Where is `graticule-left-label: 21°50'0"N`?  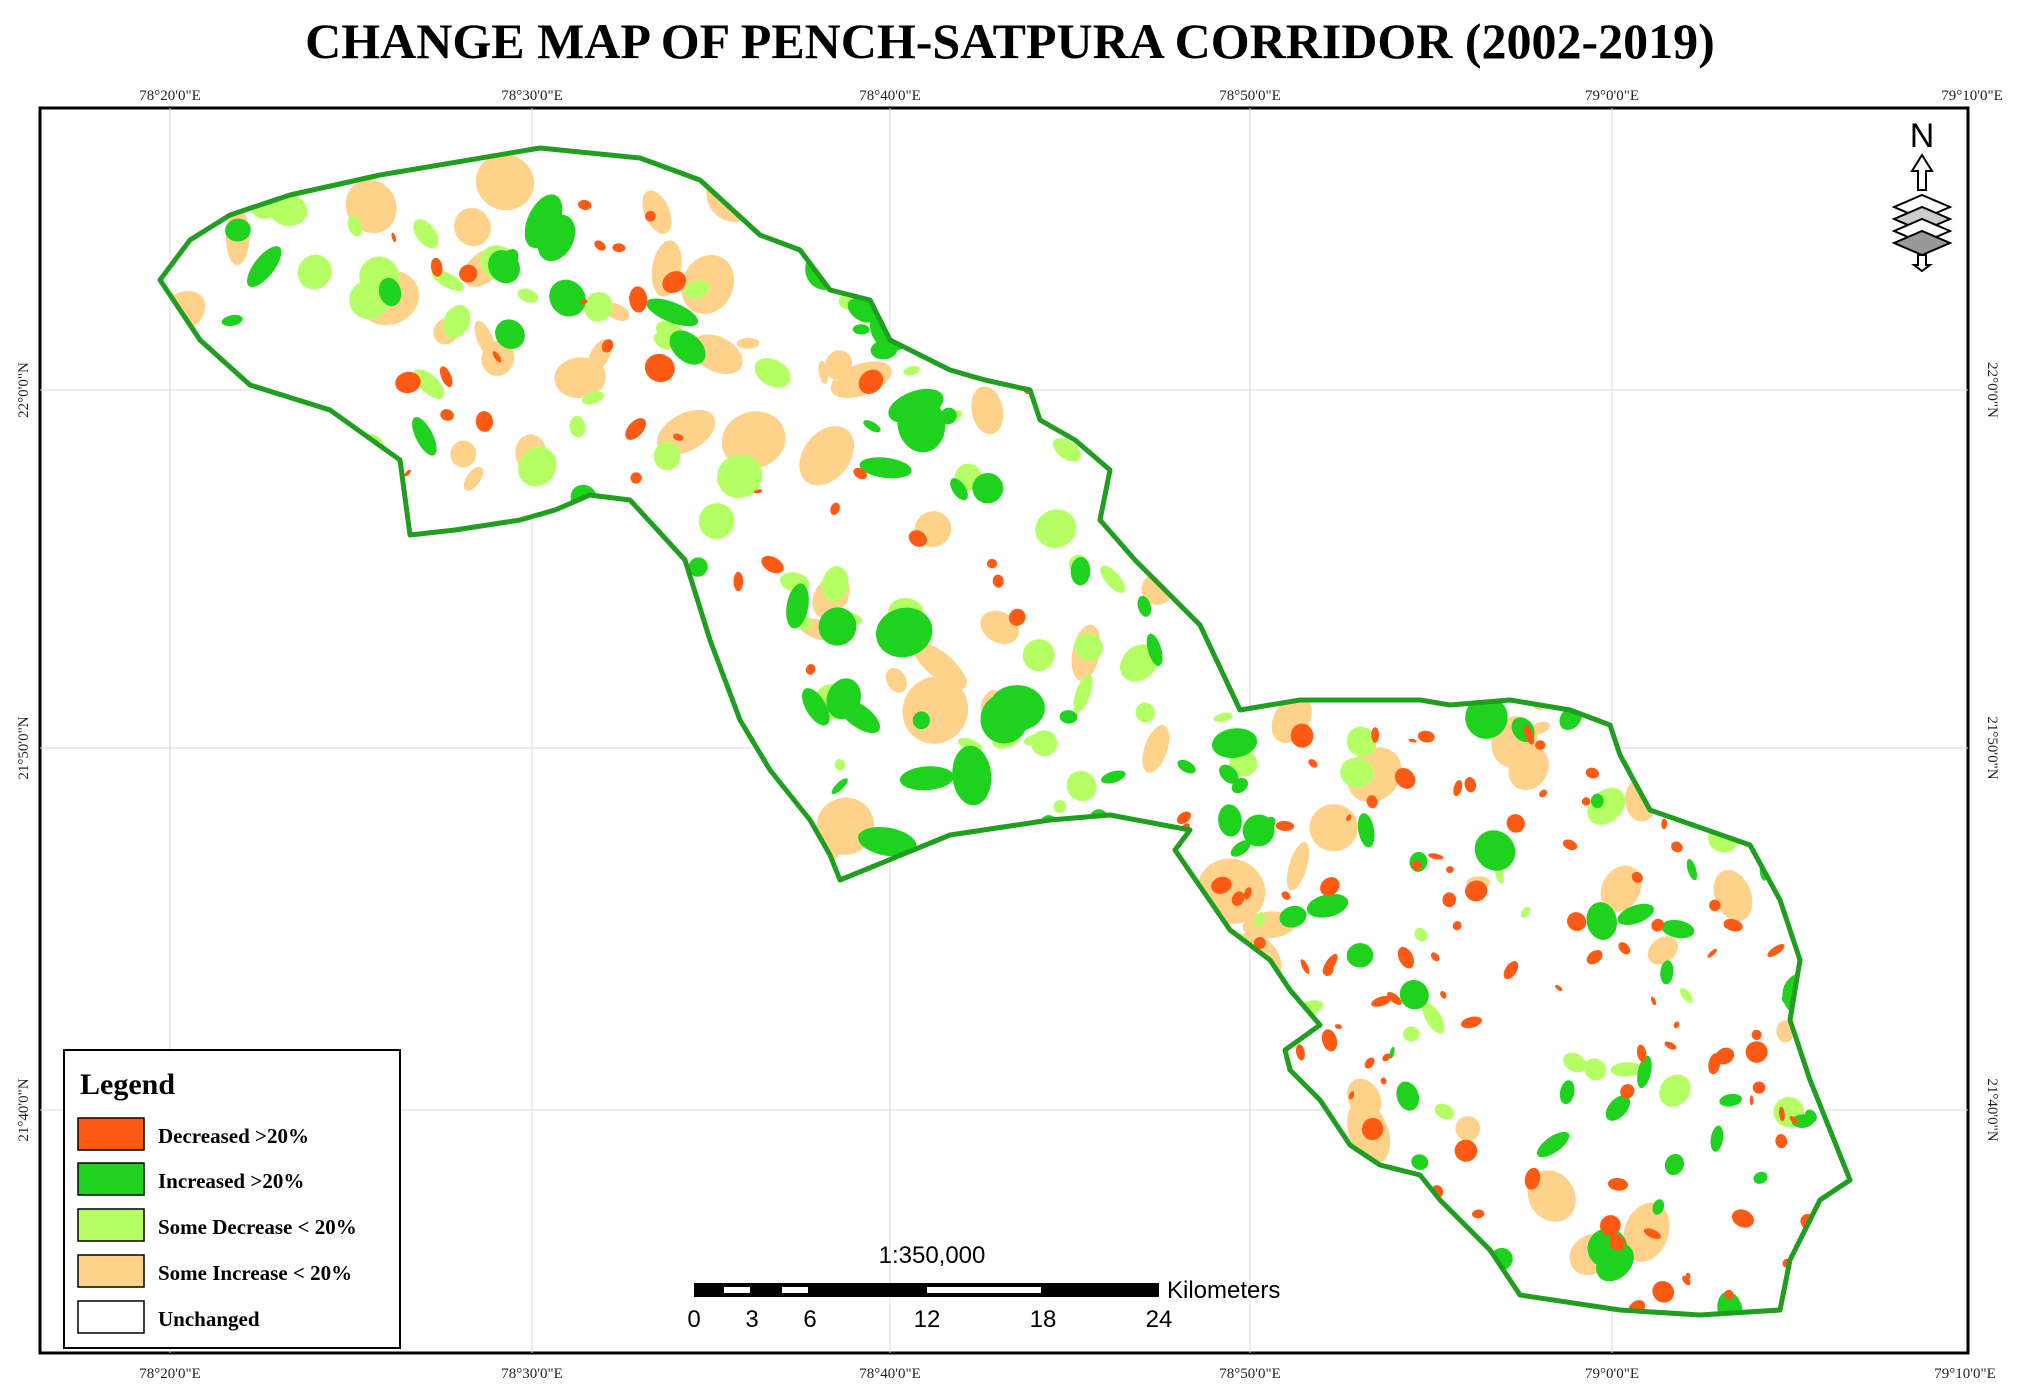 graticule-left-label: 21°50'0"N is located at coordinates (24, 747).